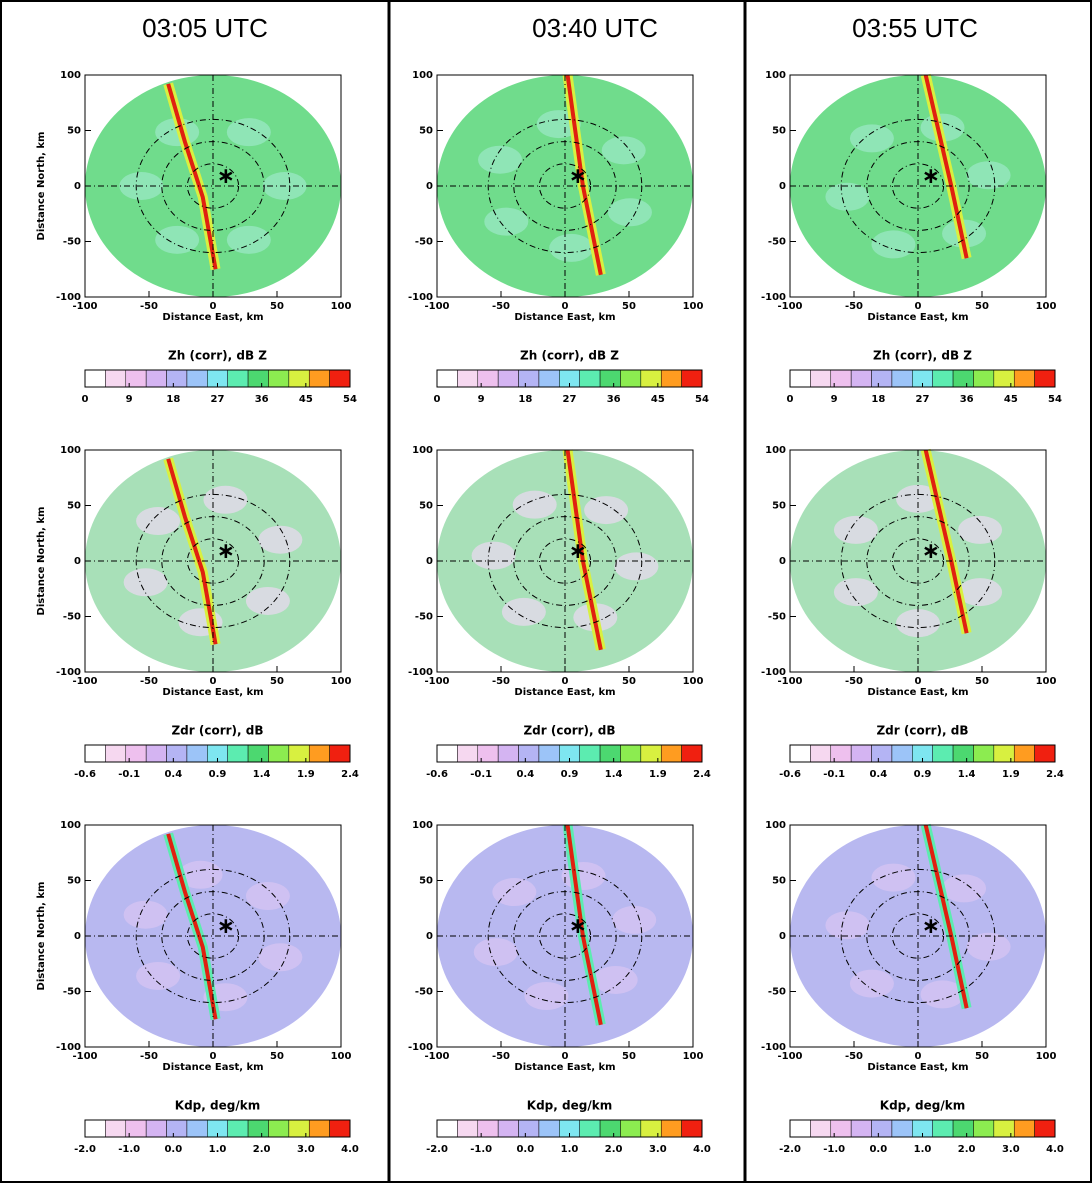 Image resolution: width=1092 pixels, height=1187 pixels. Describe the element at coordinates (569, 356) in the screenshot. I see `colorbar-label: Zh (corr), dB Z` at that location.